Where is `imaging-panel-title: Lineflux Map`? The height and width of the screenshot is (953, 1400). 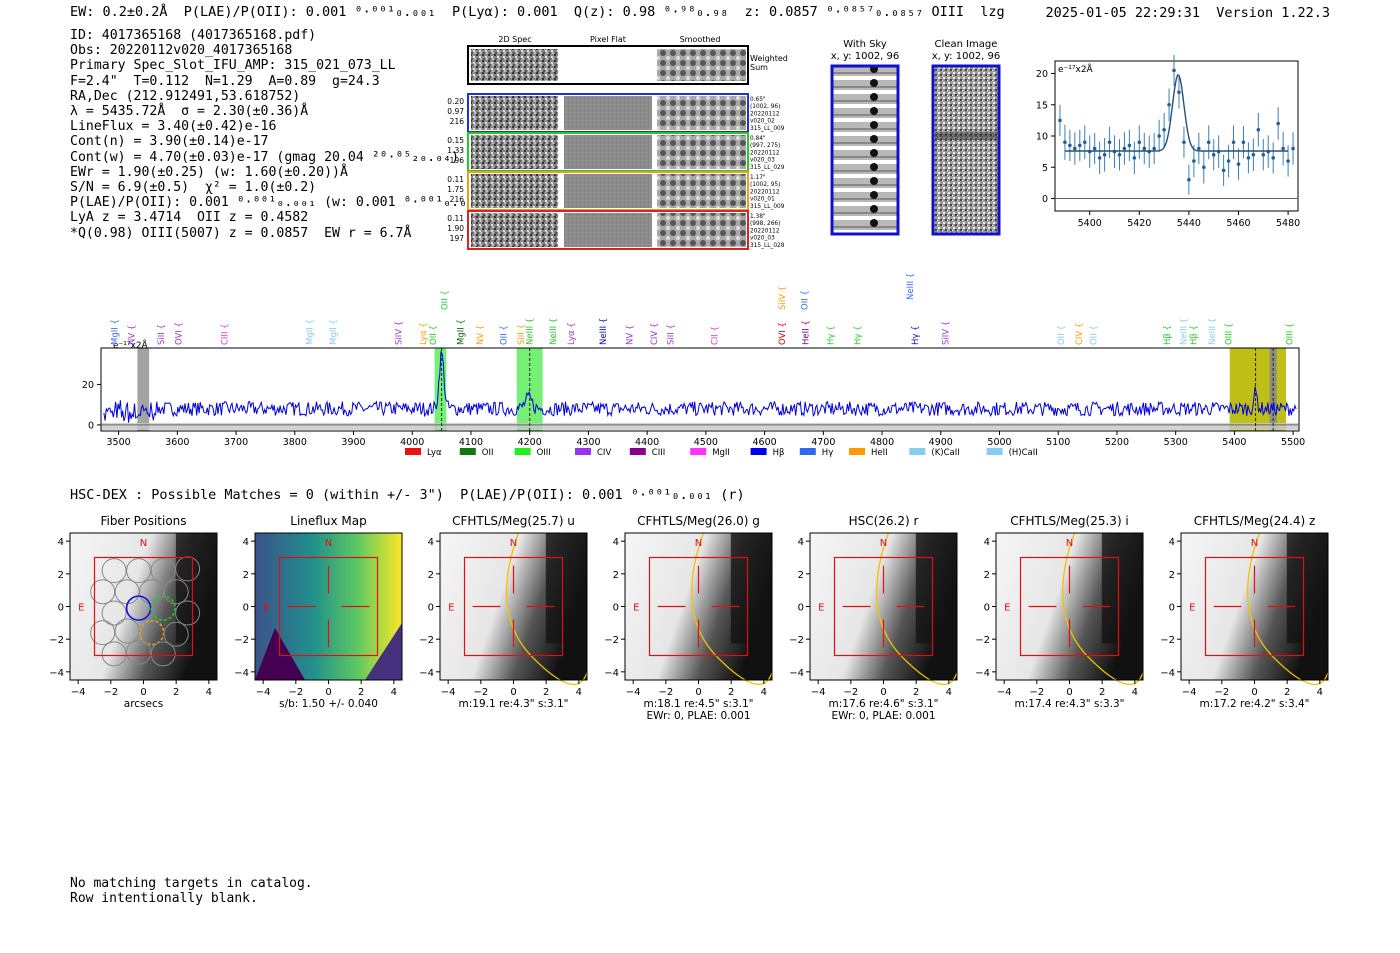
imaging-panel-title: Lineflux Map is located at coordinates (328, 521).